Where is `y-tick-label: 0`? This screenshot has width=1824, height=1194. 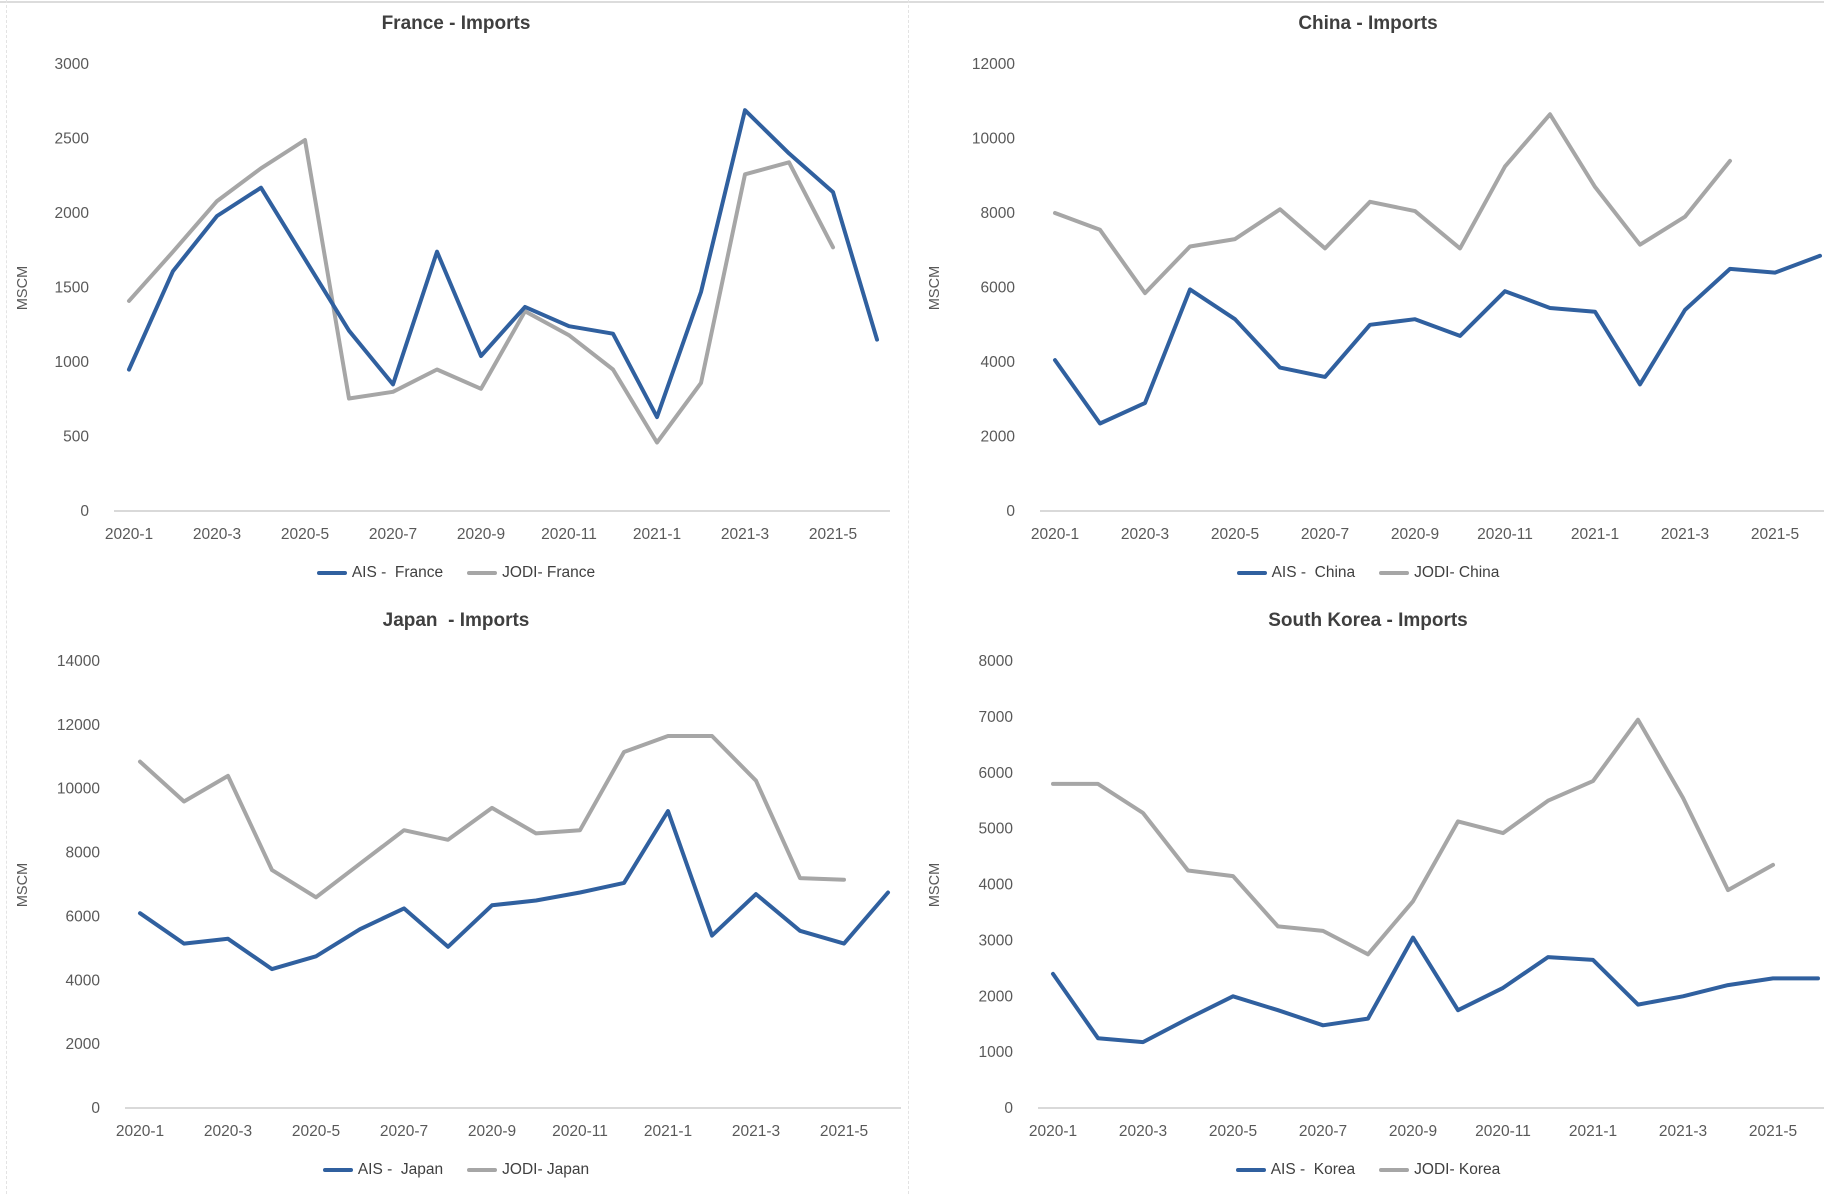 y-tick-label: 0 is located at coordinates (1010, 511).